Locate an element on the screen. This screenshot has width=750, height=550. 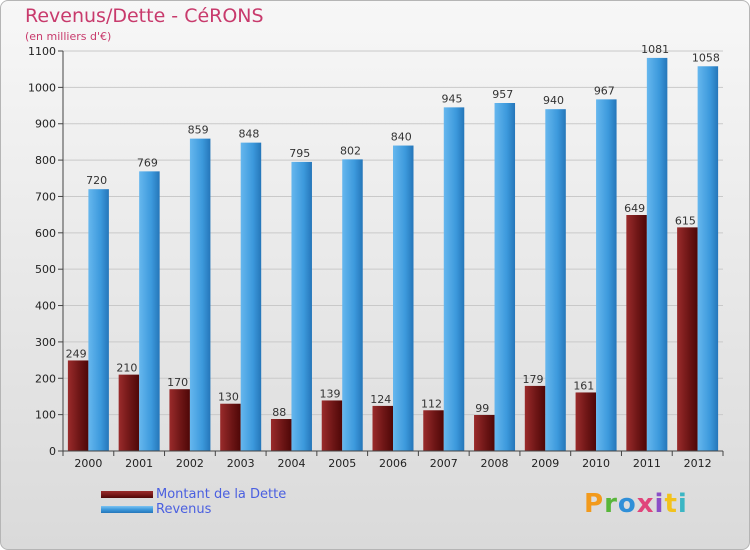
y-tick-label: 200 is located at coordinates (45, 378).